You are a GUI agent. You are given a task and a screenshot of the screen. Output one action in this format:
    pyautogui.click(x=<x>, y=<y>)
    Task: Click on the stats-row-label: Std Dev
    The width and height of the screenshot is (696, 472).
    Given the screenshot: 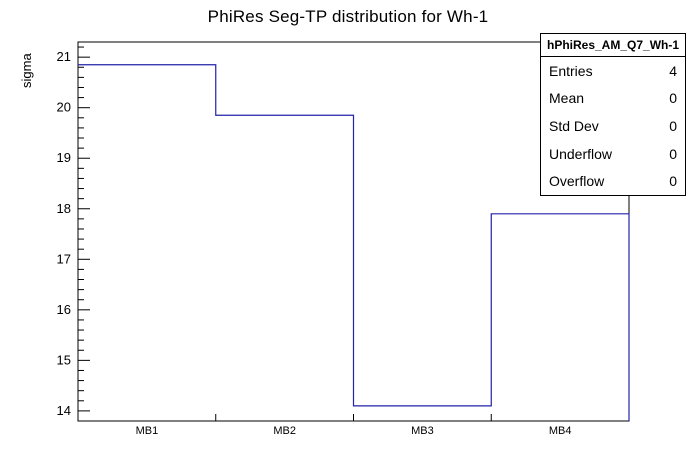 What is the action you would take?
    pyautogui.click(x=574, y=125)
    